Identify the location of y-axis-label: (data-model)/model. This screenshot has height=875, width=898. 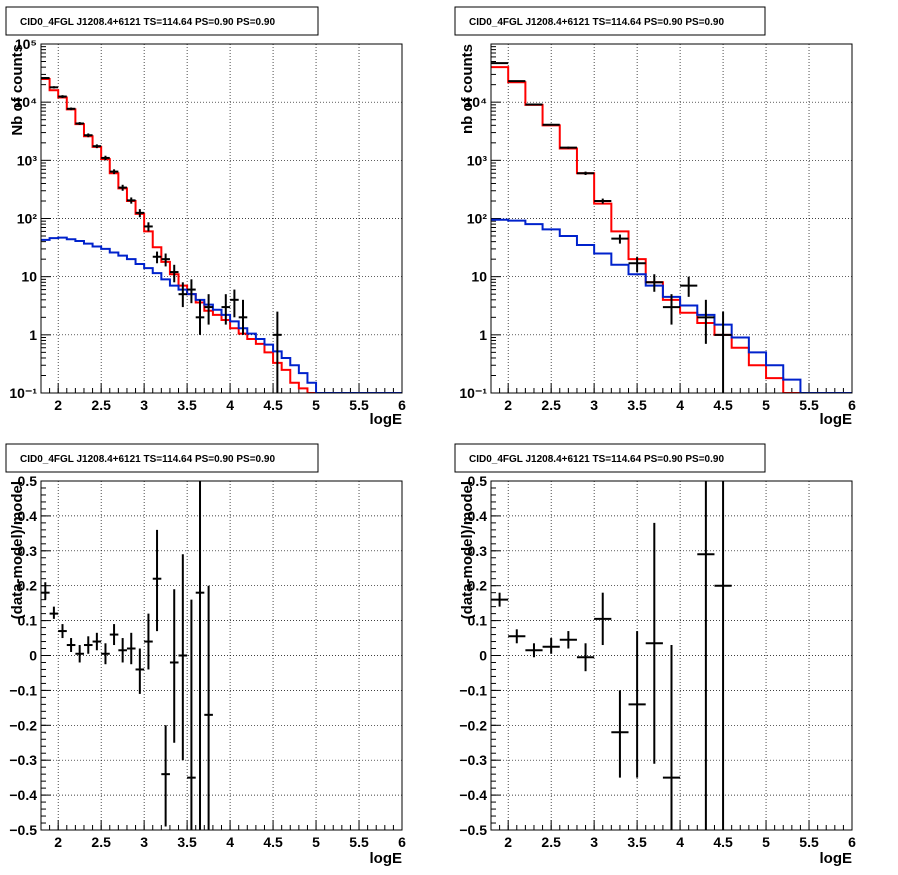
(467, 550).